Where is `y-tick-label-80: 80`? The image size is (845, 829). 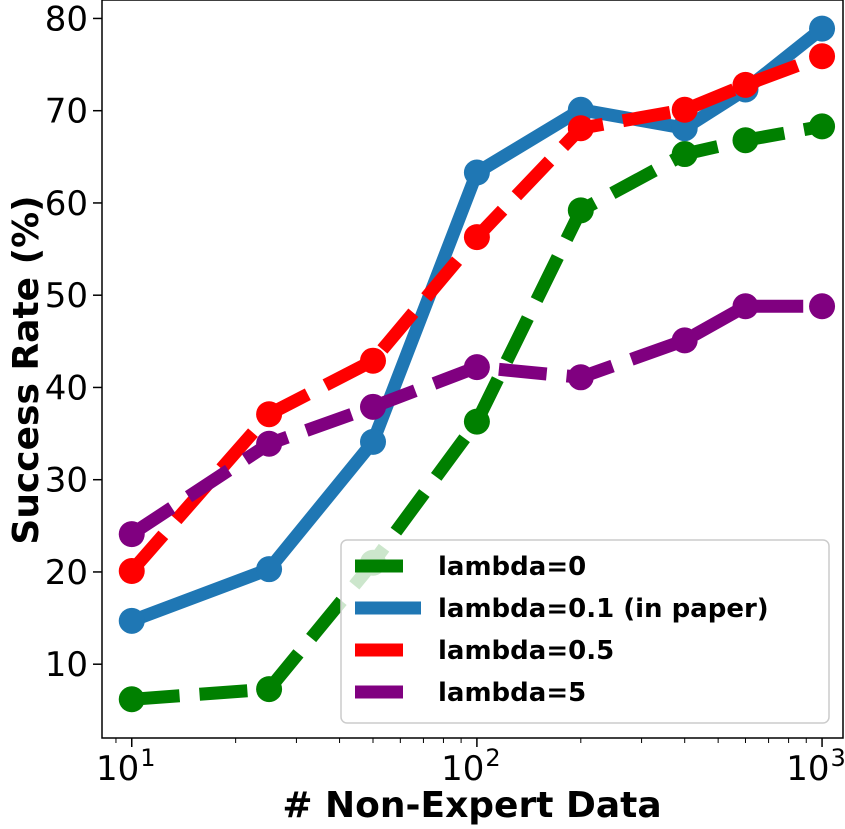
y-tick-label-80: 80 is located at coordinates (66, 19).